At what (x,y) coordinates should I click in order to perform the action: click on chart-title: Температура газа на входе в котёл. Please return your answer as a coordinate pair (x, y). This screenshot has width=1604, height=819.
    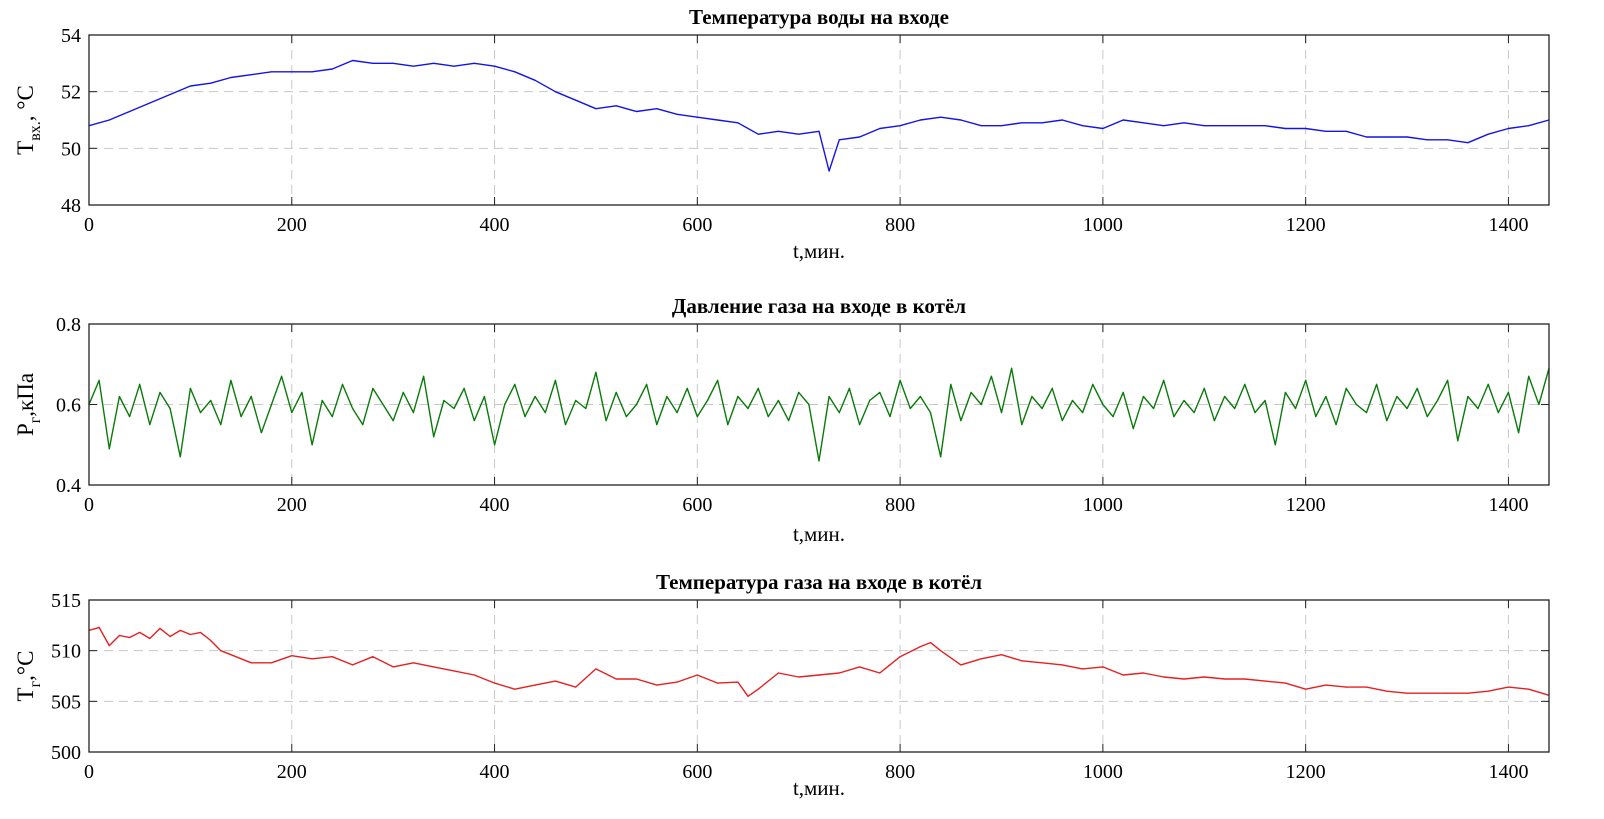
    Looking at the image, I should click on (819, 582).